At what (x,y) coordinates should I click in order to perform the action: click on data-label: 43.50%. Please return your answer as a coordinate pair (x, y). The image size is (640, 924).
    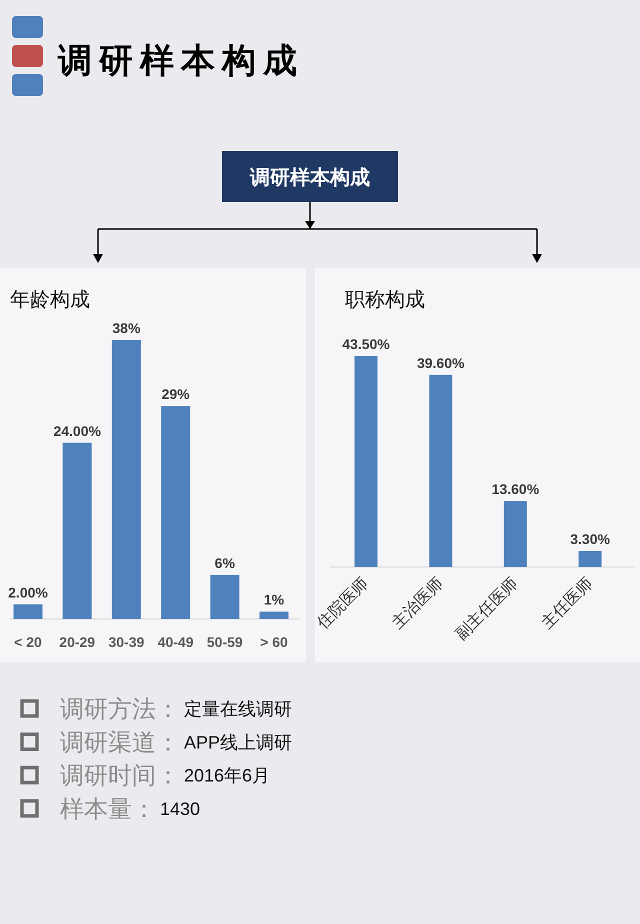
    Looking at the image, I should click on (366, 344).